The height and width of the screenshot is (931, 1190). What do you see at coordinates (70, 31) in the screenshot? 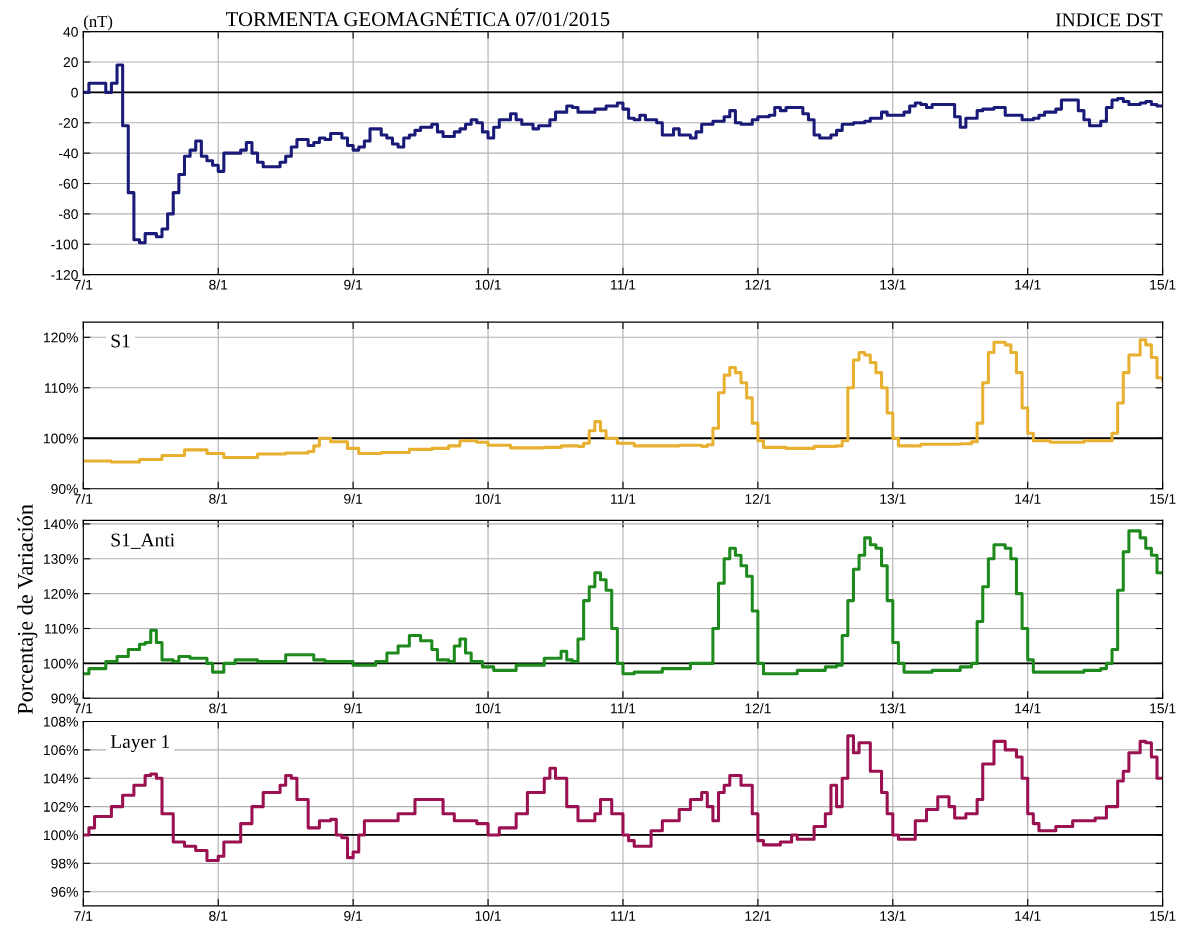
I see `y-tick-label: 40` at bounding box center [70, 31].